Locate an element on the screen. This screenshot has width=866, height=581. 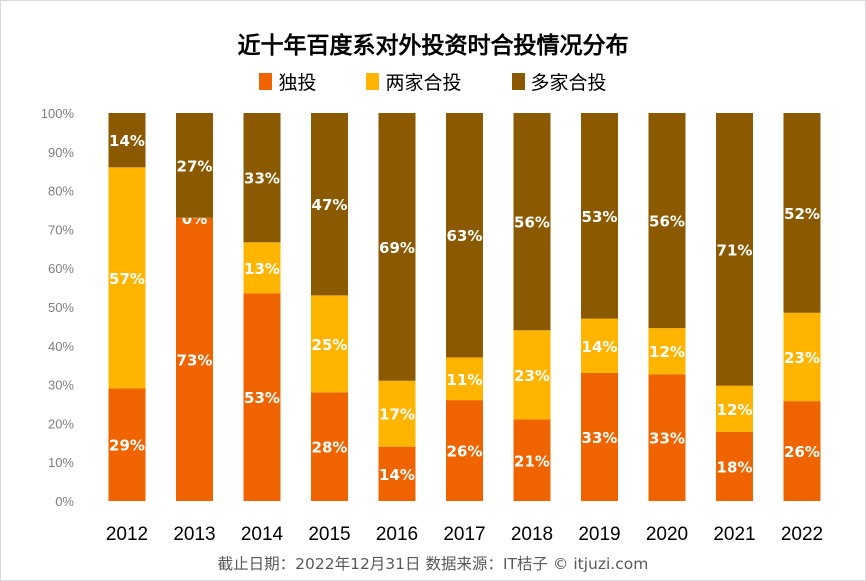
x-tick-label: 2017 is located at coordinates (464, 534).